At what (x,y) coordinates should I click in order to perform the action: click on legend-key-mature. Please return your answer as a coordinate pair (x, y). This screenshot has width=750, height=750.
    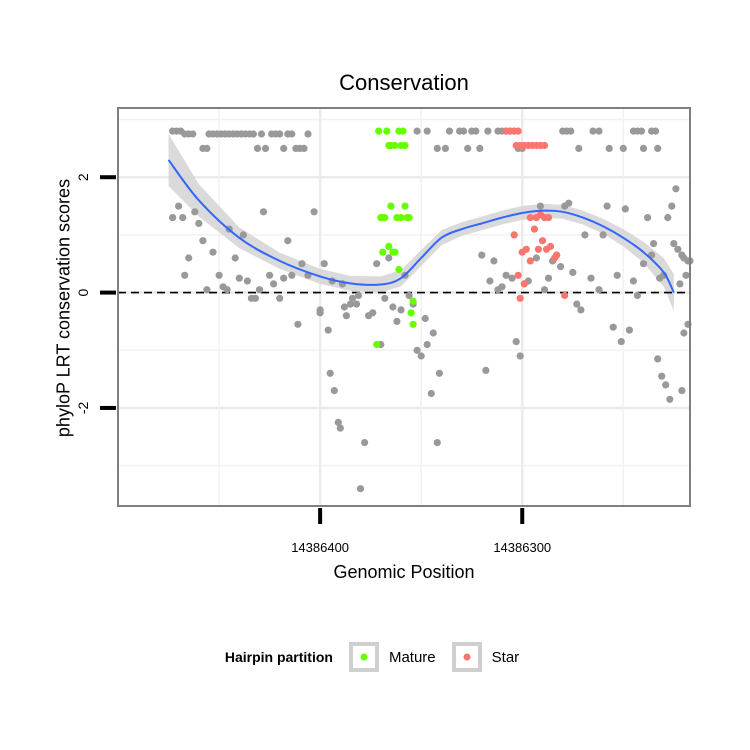
    Looking at the image, I should click on (363, 657).